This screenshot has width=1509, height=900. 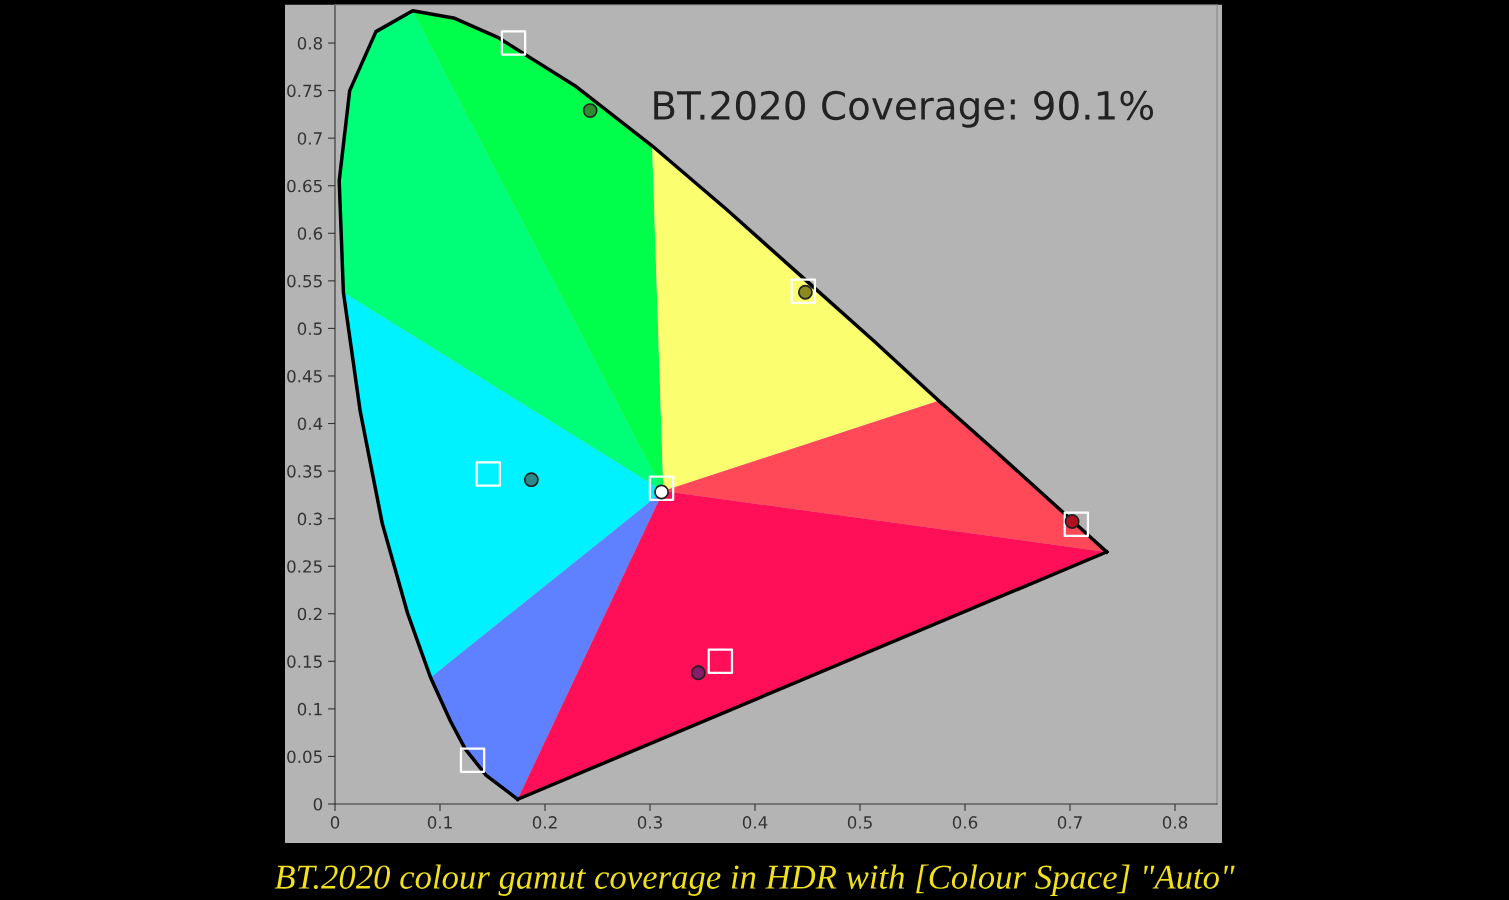 What do you see at coordinates (304, 471) in the screenshot?
I see `y-tick-label: 0.35` at bounding box center [304, 471].